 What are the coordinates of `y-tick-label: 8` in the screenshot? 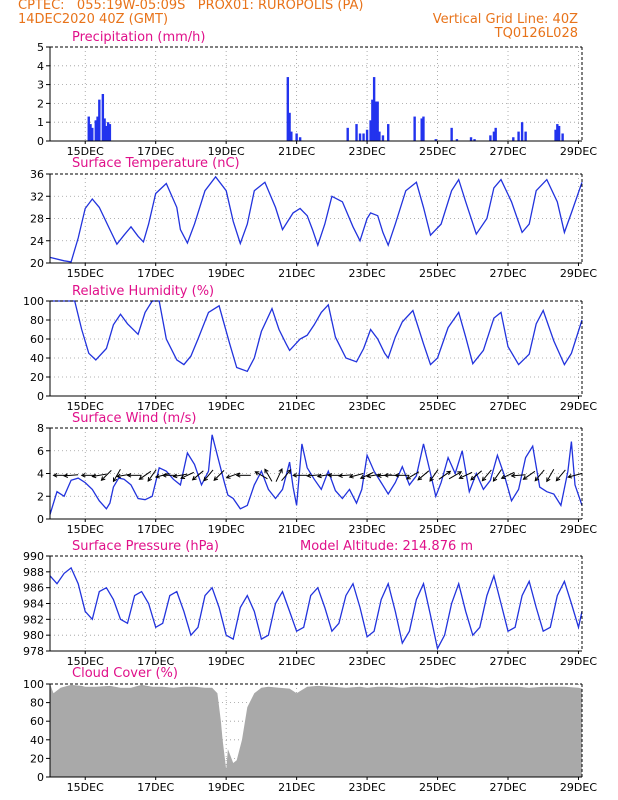 It's located at (40, 428).